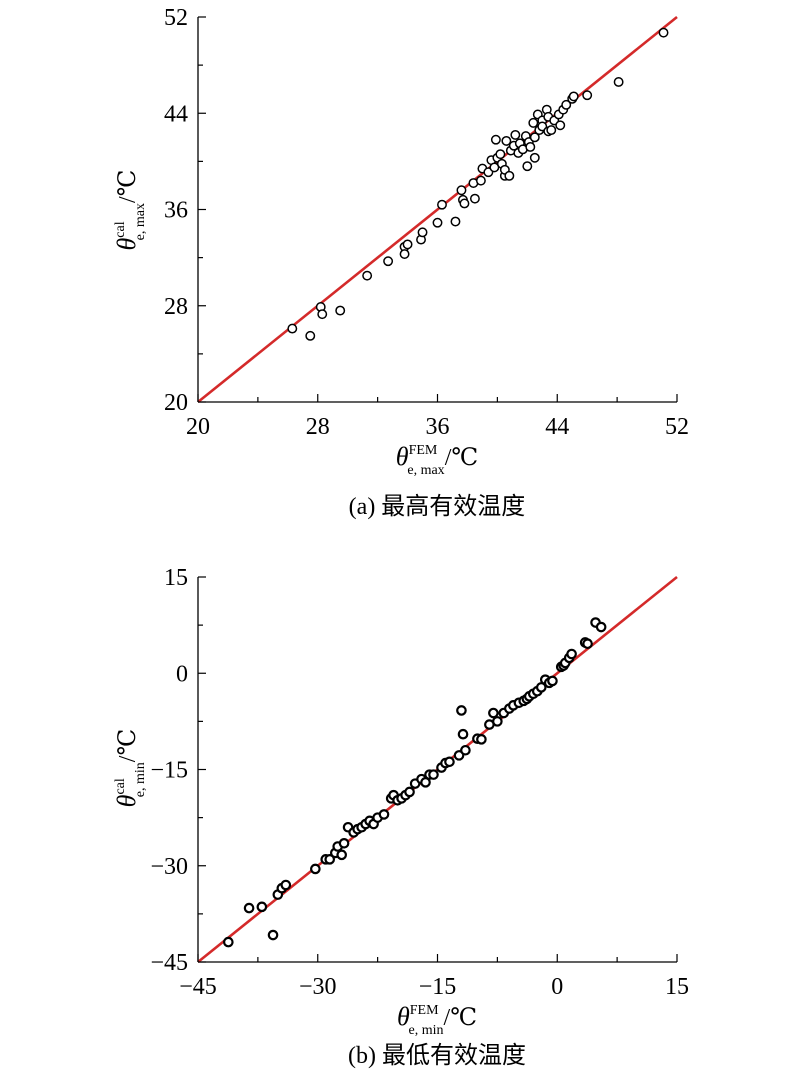 The height and width of the screenshot is (1077, 800). What do you see at coordinates (126, 243) in the screenshot?
I see `y-axis-symbol-max: θ` at bounding box center [126, 243].